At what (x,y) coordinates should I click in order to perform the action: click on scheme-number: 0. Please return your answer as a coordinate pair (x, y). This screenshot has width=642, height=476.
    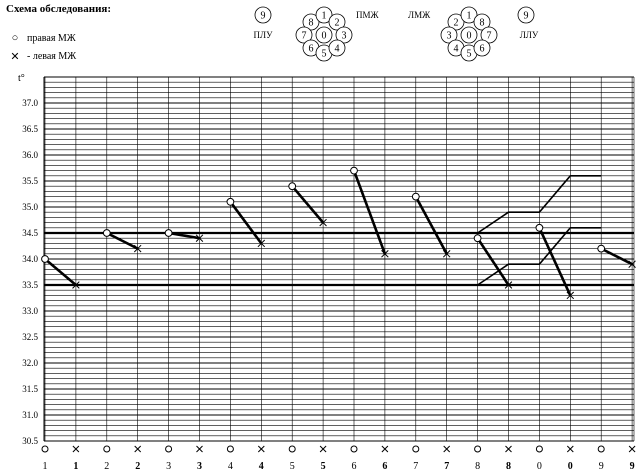
    Looking at the image, I should click on (469, 36).